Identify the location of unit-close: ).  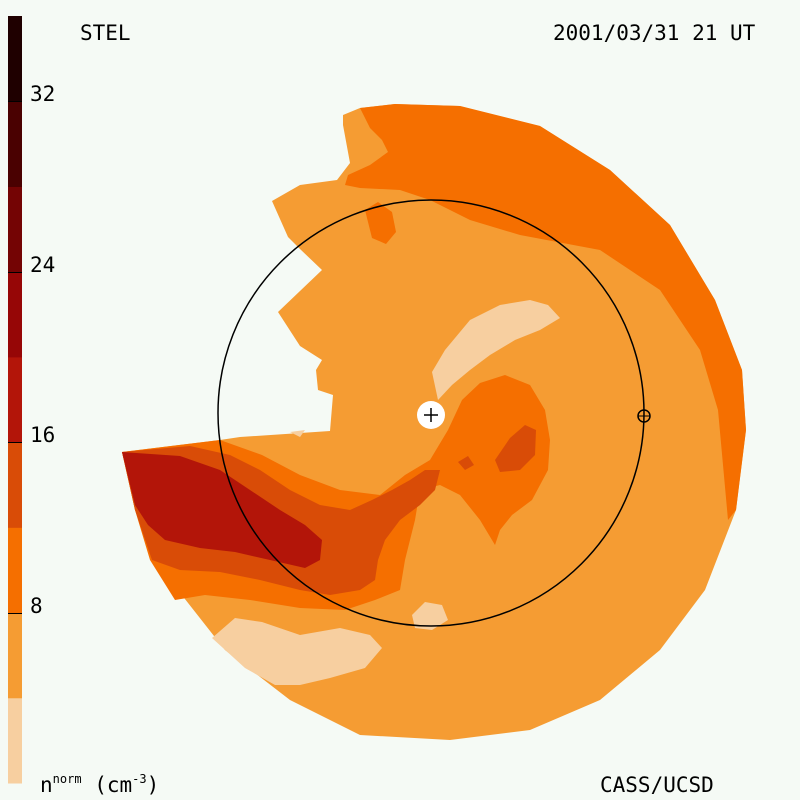
(153, 785).